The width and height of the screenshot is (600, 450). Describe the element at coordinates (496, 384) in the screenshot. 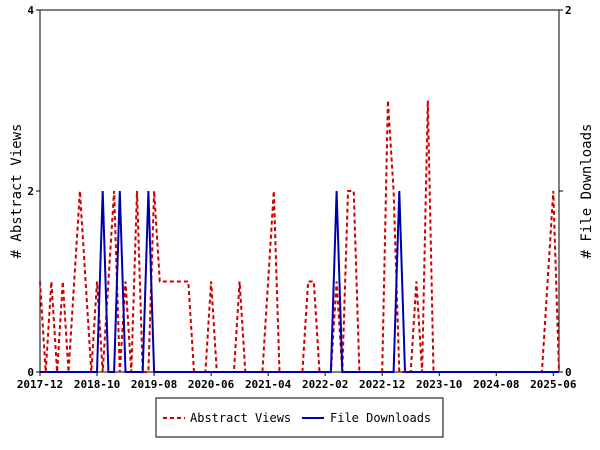

I see `x-tick-label: 2024-08` at that location.